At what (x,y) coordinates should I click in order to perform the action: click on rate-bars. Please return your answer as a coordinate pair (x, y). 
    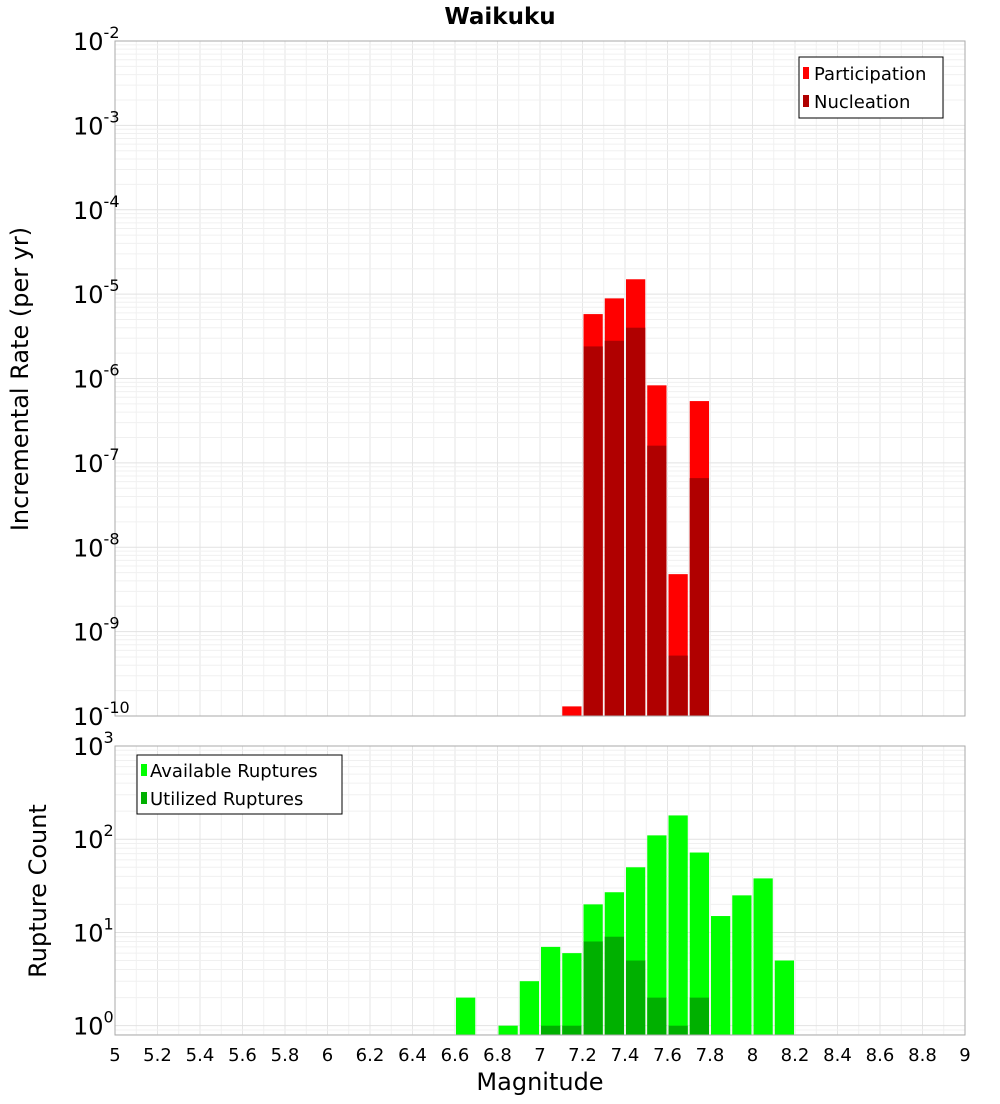
    Looking at the image, I should click on (635, 497).